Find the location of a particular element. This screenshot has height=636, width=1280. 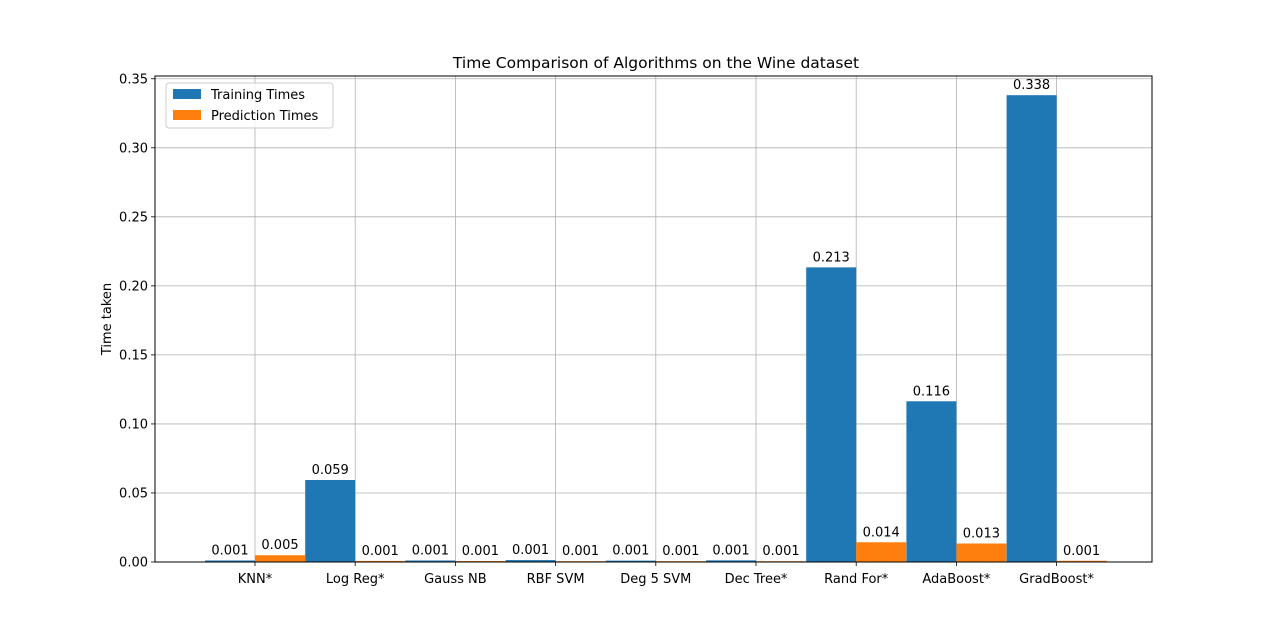

x-tick-label-adaboost: AdaBoost* is located at coordinates (956, 579).